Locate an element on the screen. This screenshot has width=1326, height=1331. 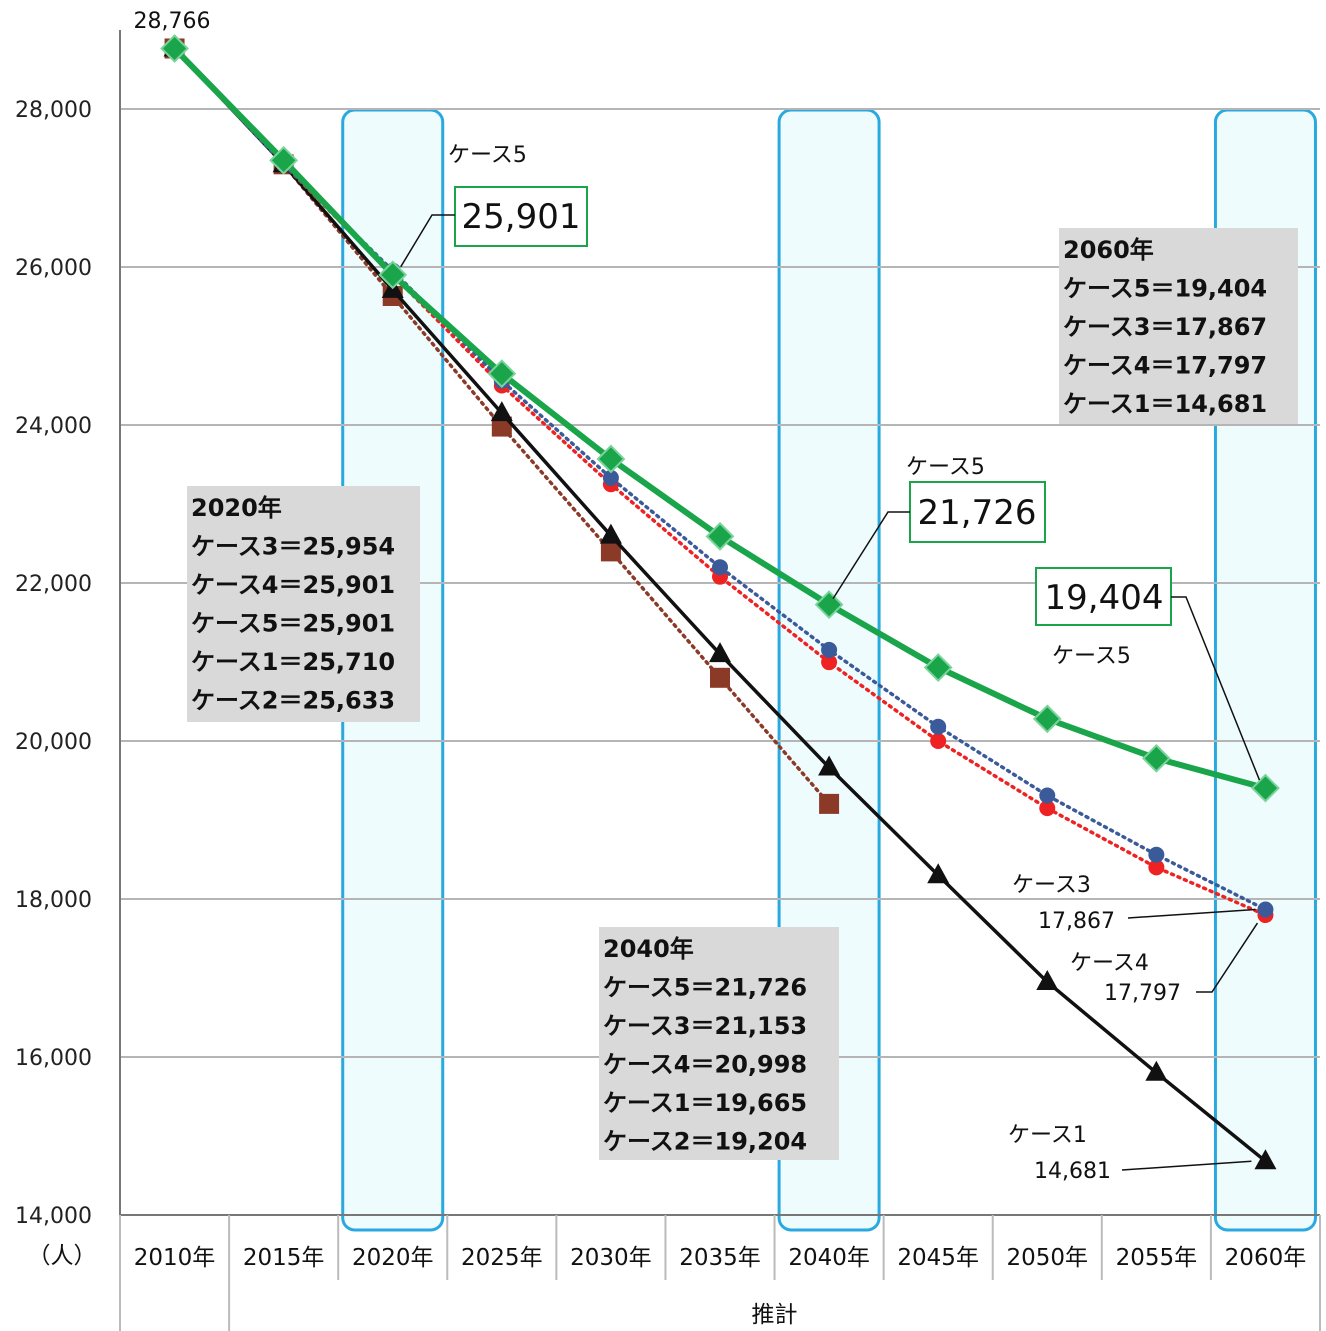
c3-2060-value: 17,867 is located at coordinates (1076, 921).